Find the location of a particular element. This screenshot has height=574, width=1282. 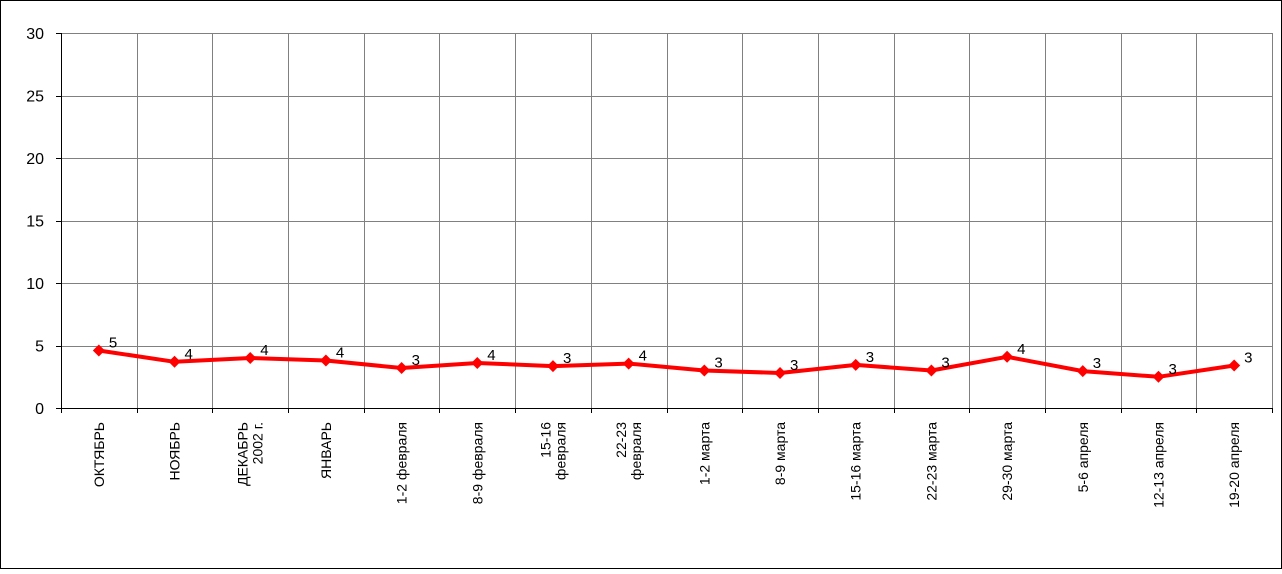

x-tick-label-line: 2002 г. is located at coordinates (258, 443).